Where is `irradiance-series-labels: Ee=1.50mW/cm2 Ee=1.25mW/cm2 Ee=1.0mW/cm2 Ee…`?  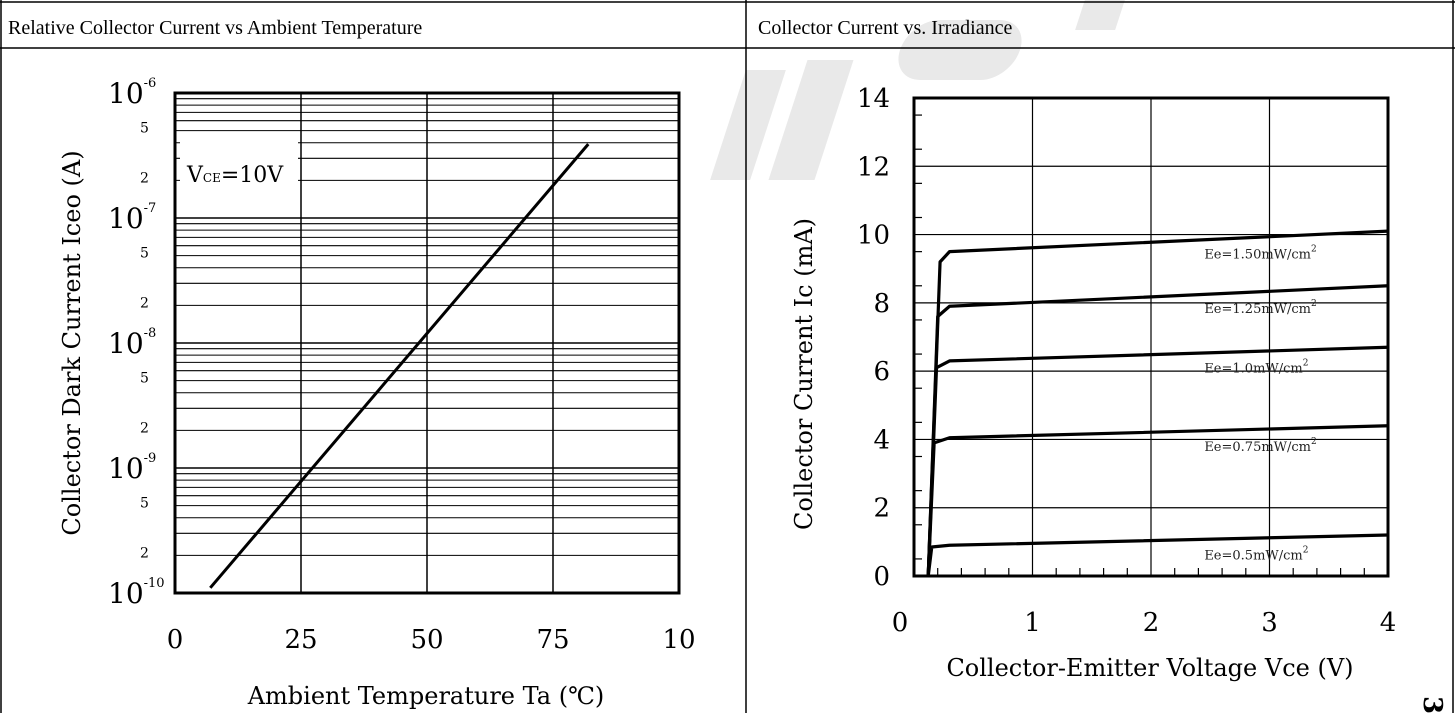
irradiance-series-labels: Ee=1.50mW/cm2 Ee=1.25mW/cm2 Ee=1.0mW/cm2 Ee… is located at coordinates (1260, 403).